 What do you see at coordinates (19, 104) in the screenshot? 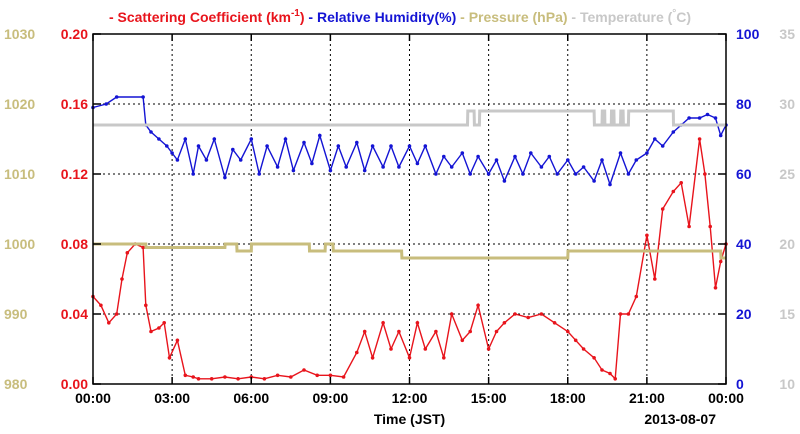
I see `y-tick-label-pressure: 1020` at bounding box center [19, 104].